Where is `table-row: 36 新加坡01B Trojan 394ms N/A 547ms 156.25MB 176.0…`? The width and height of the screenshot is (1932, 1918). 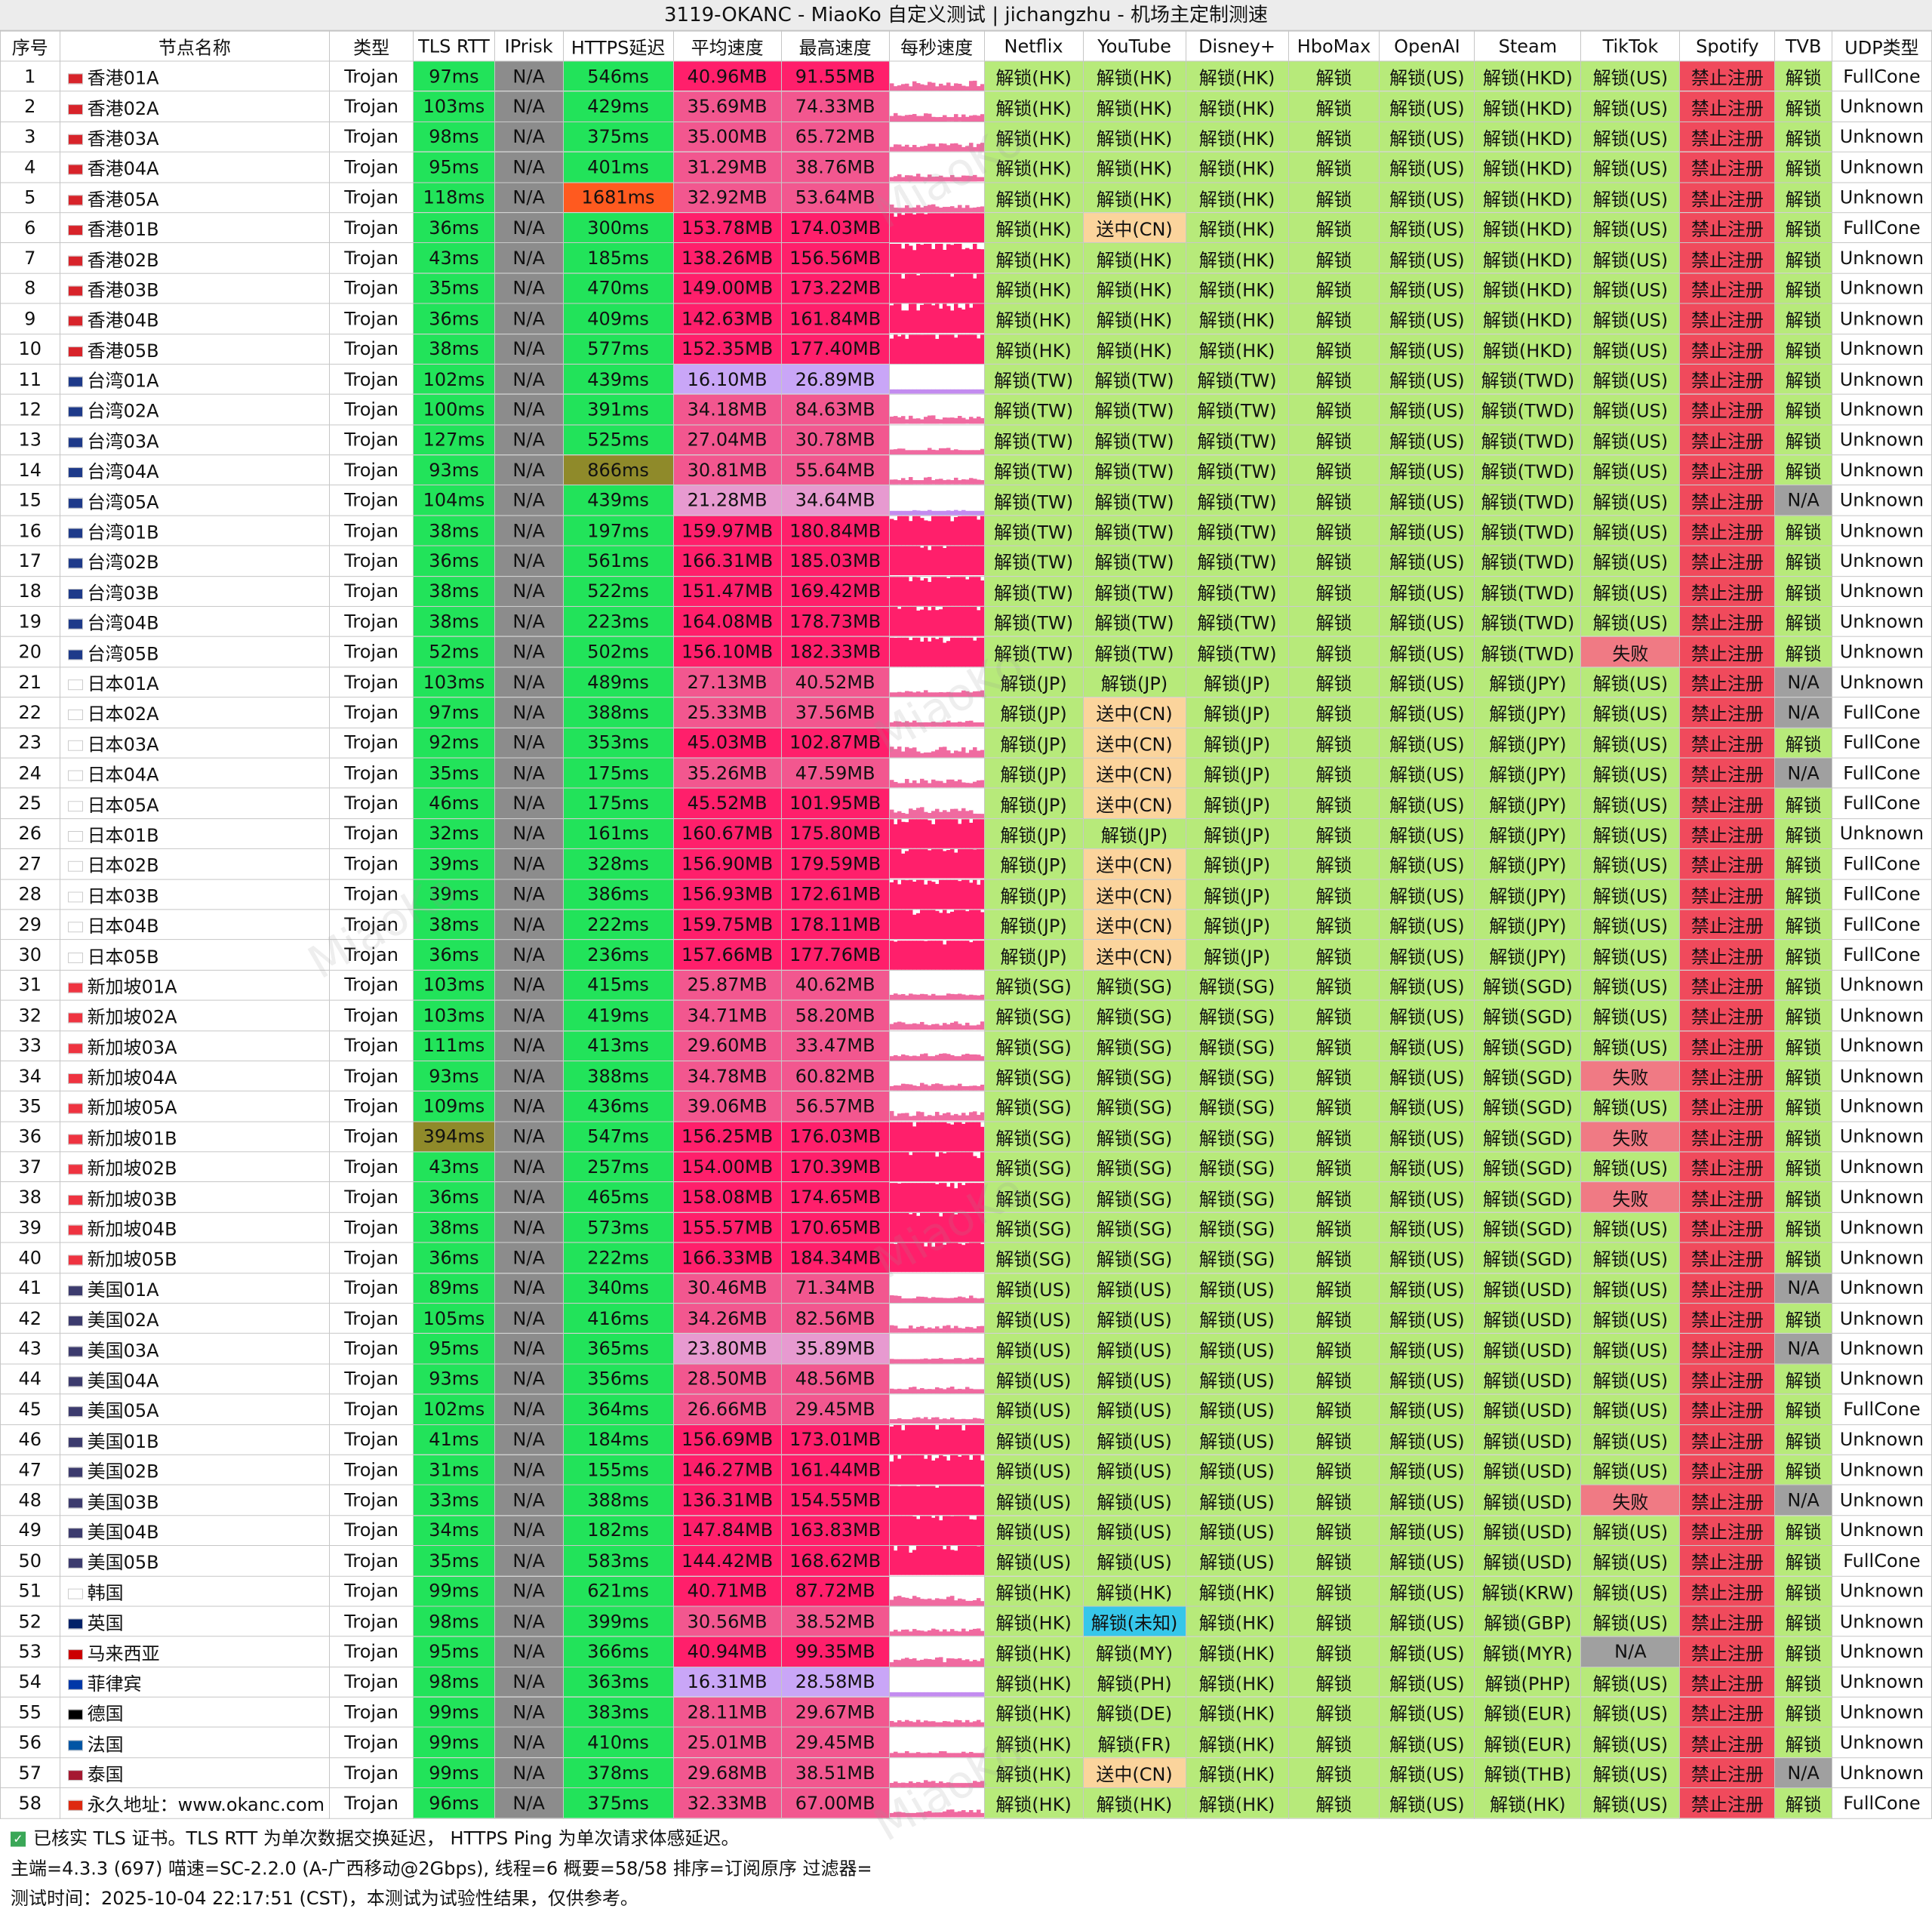
table-row: 36 新加坡01B Trojan 394ms N/A 547ms 156.25MB 176.0… is located at coordinates (966, 1137).